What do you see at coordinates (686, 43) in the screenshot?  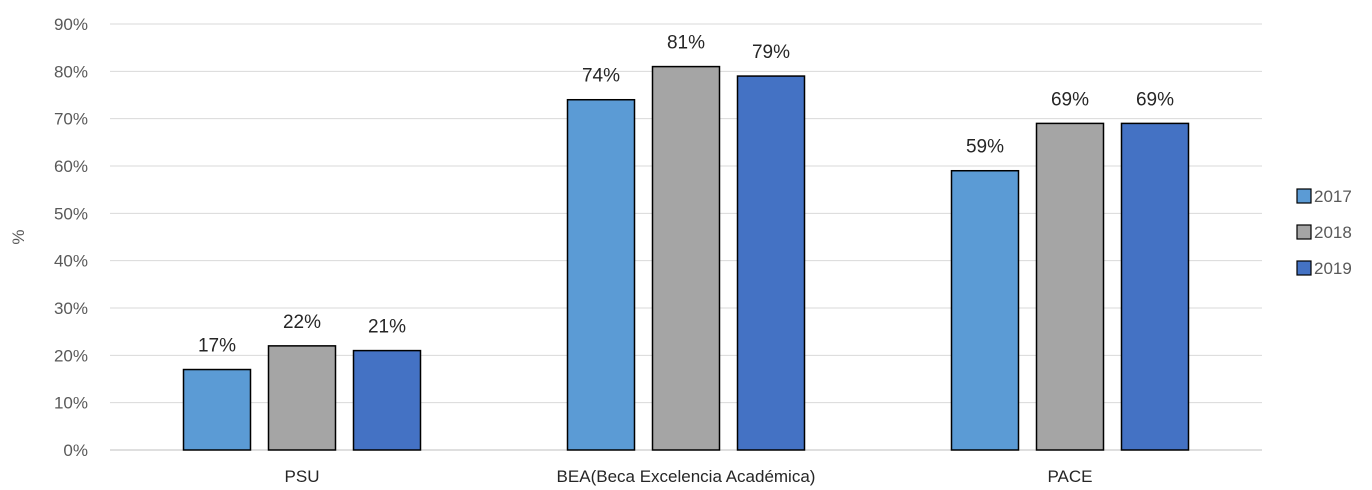 I see `data-label: 81%` at bounding box center [686, 43].